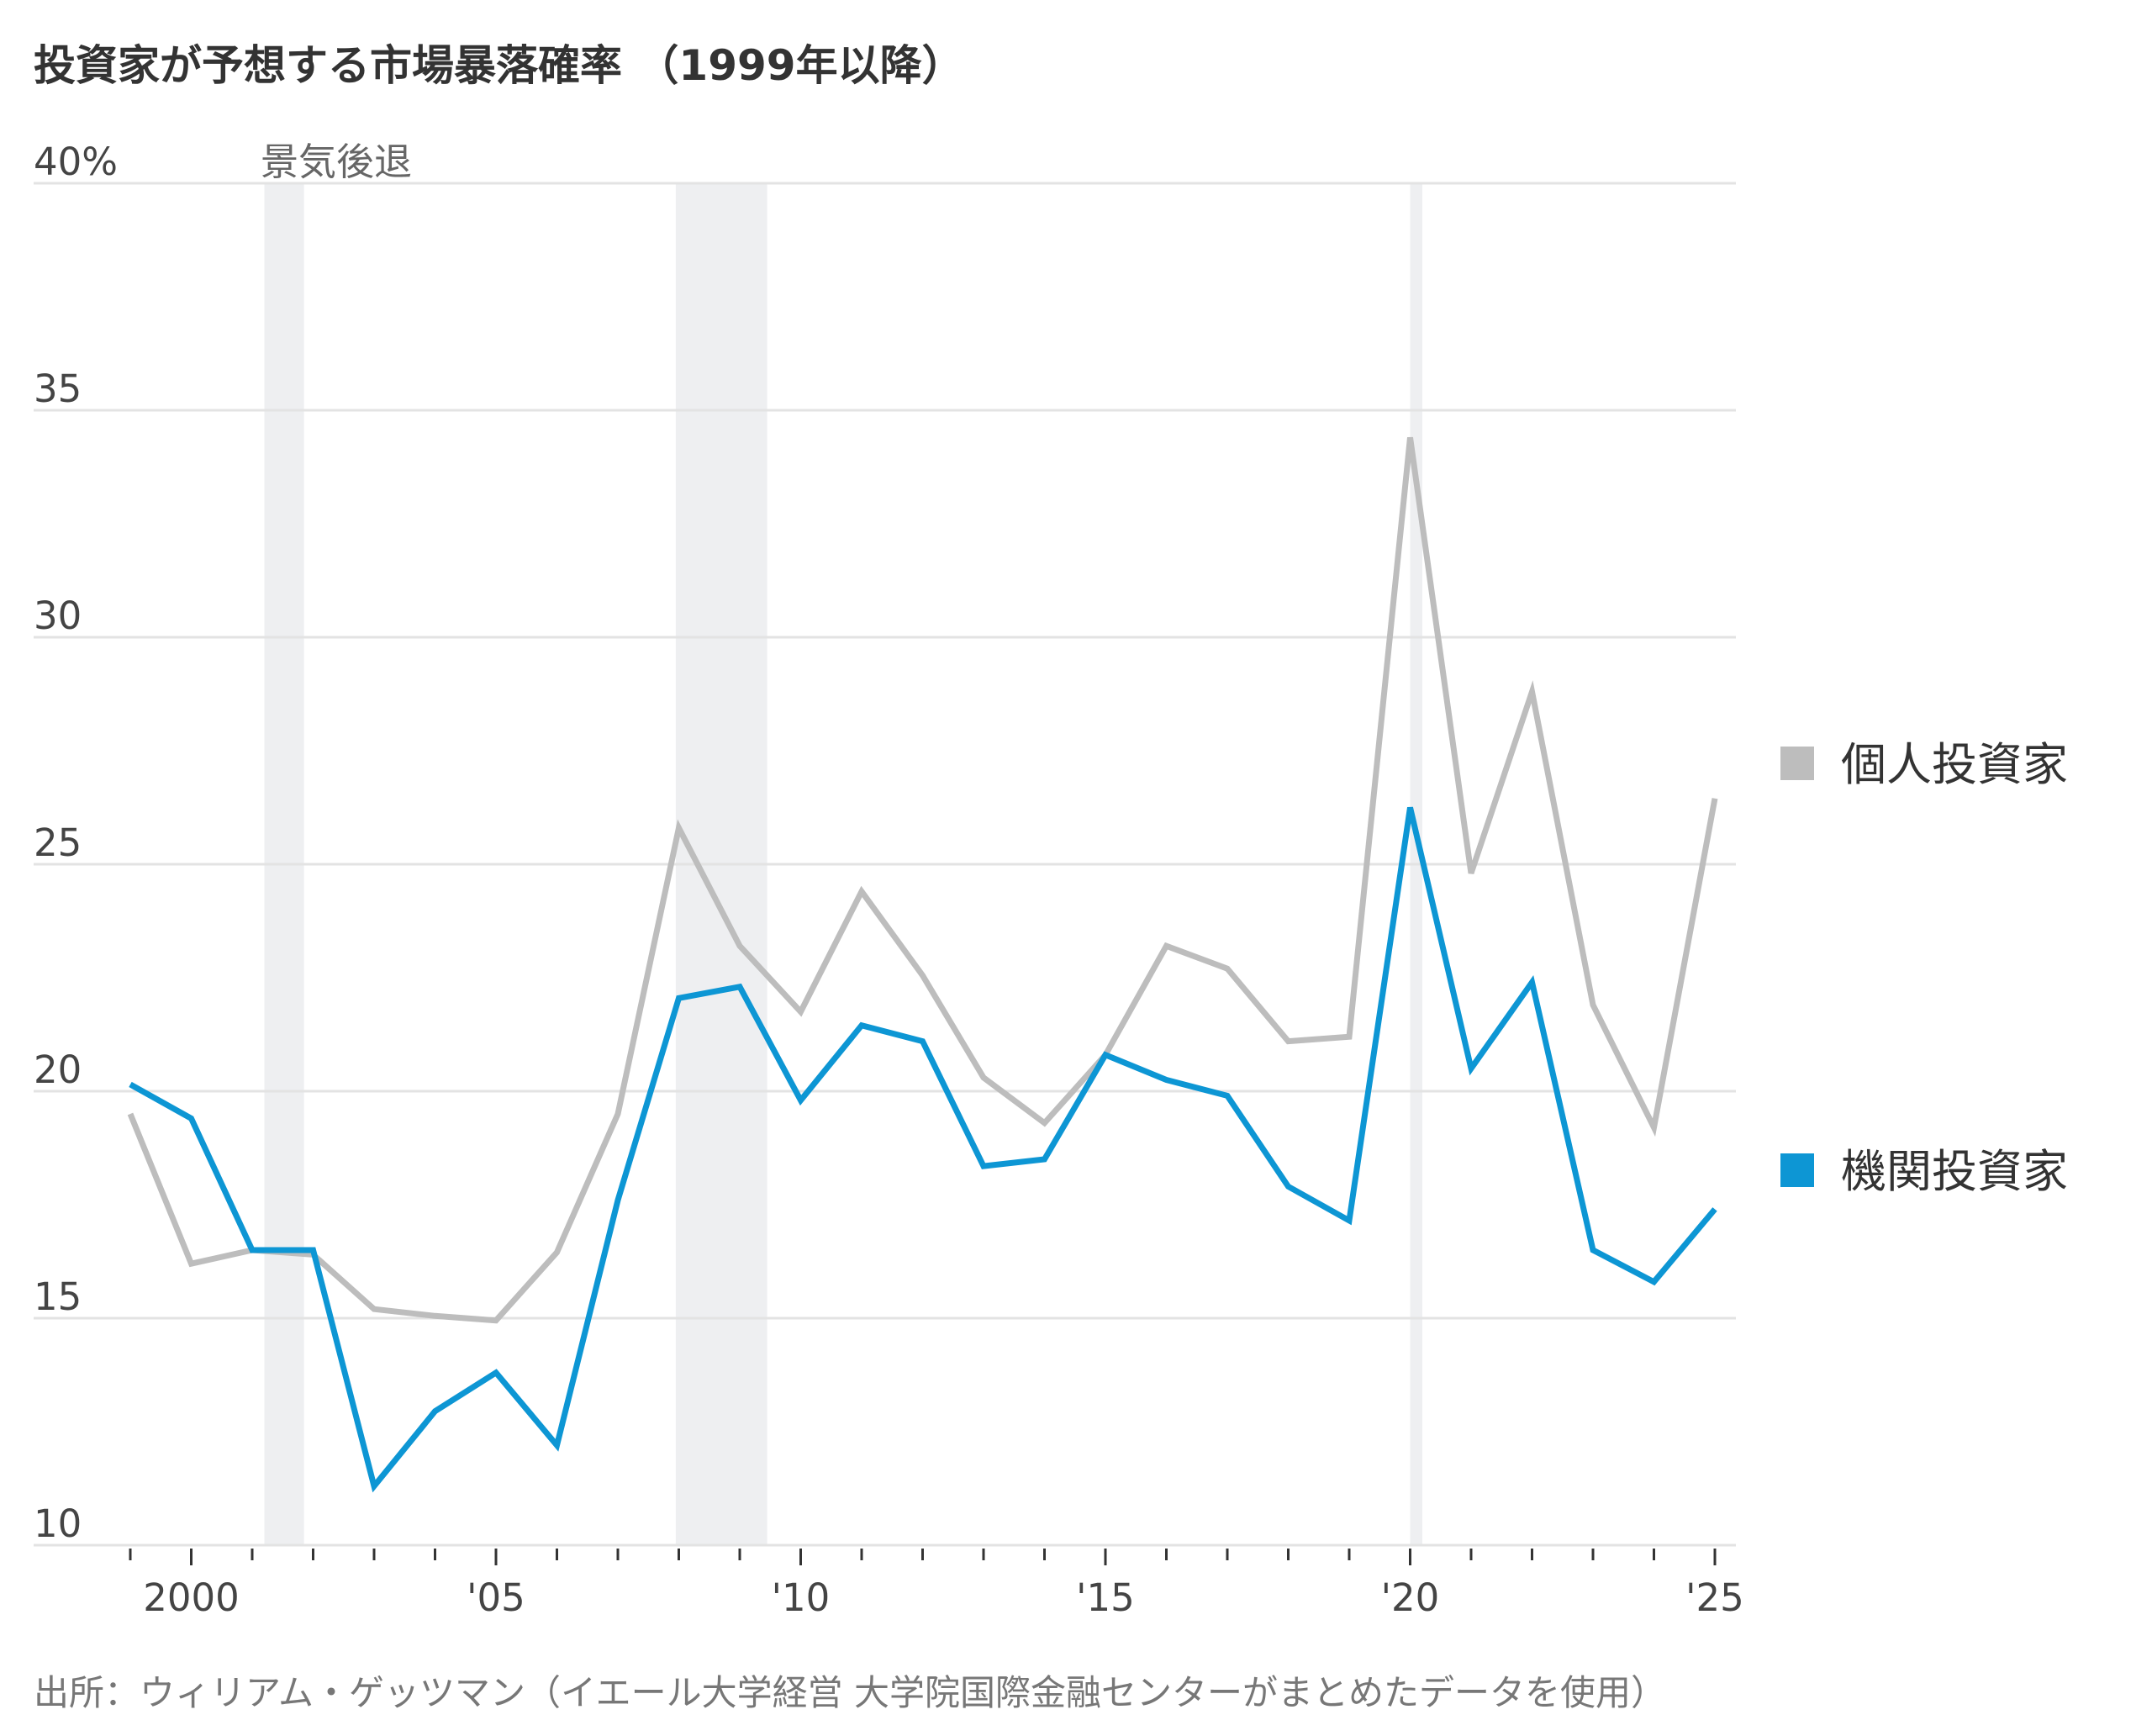 Image resolution: width=2152 pixels, height=1736 pixels. What do you see at coordinates (499, 65) in the screenshot?
I see `chart-title: 投資家が予想する市場暴落確率 （1999年以降）` at bounding box center [499, 65].